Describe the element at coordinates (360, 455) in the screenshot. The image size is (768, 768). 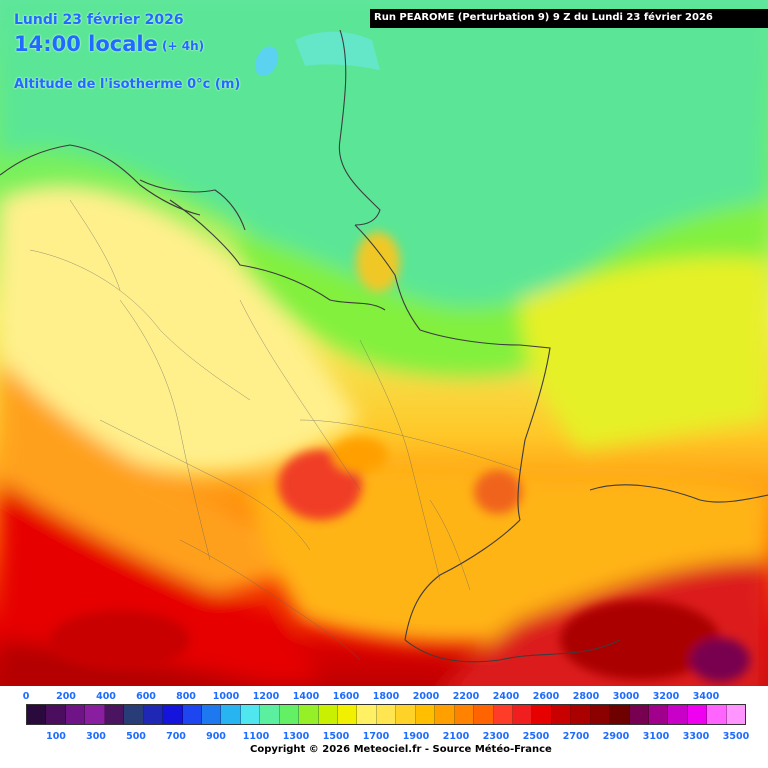
I see `hotspot-central` at that location.